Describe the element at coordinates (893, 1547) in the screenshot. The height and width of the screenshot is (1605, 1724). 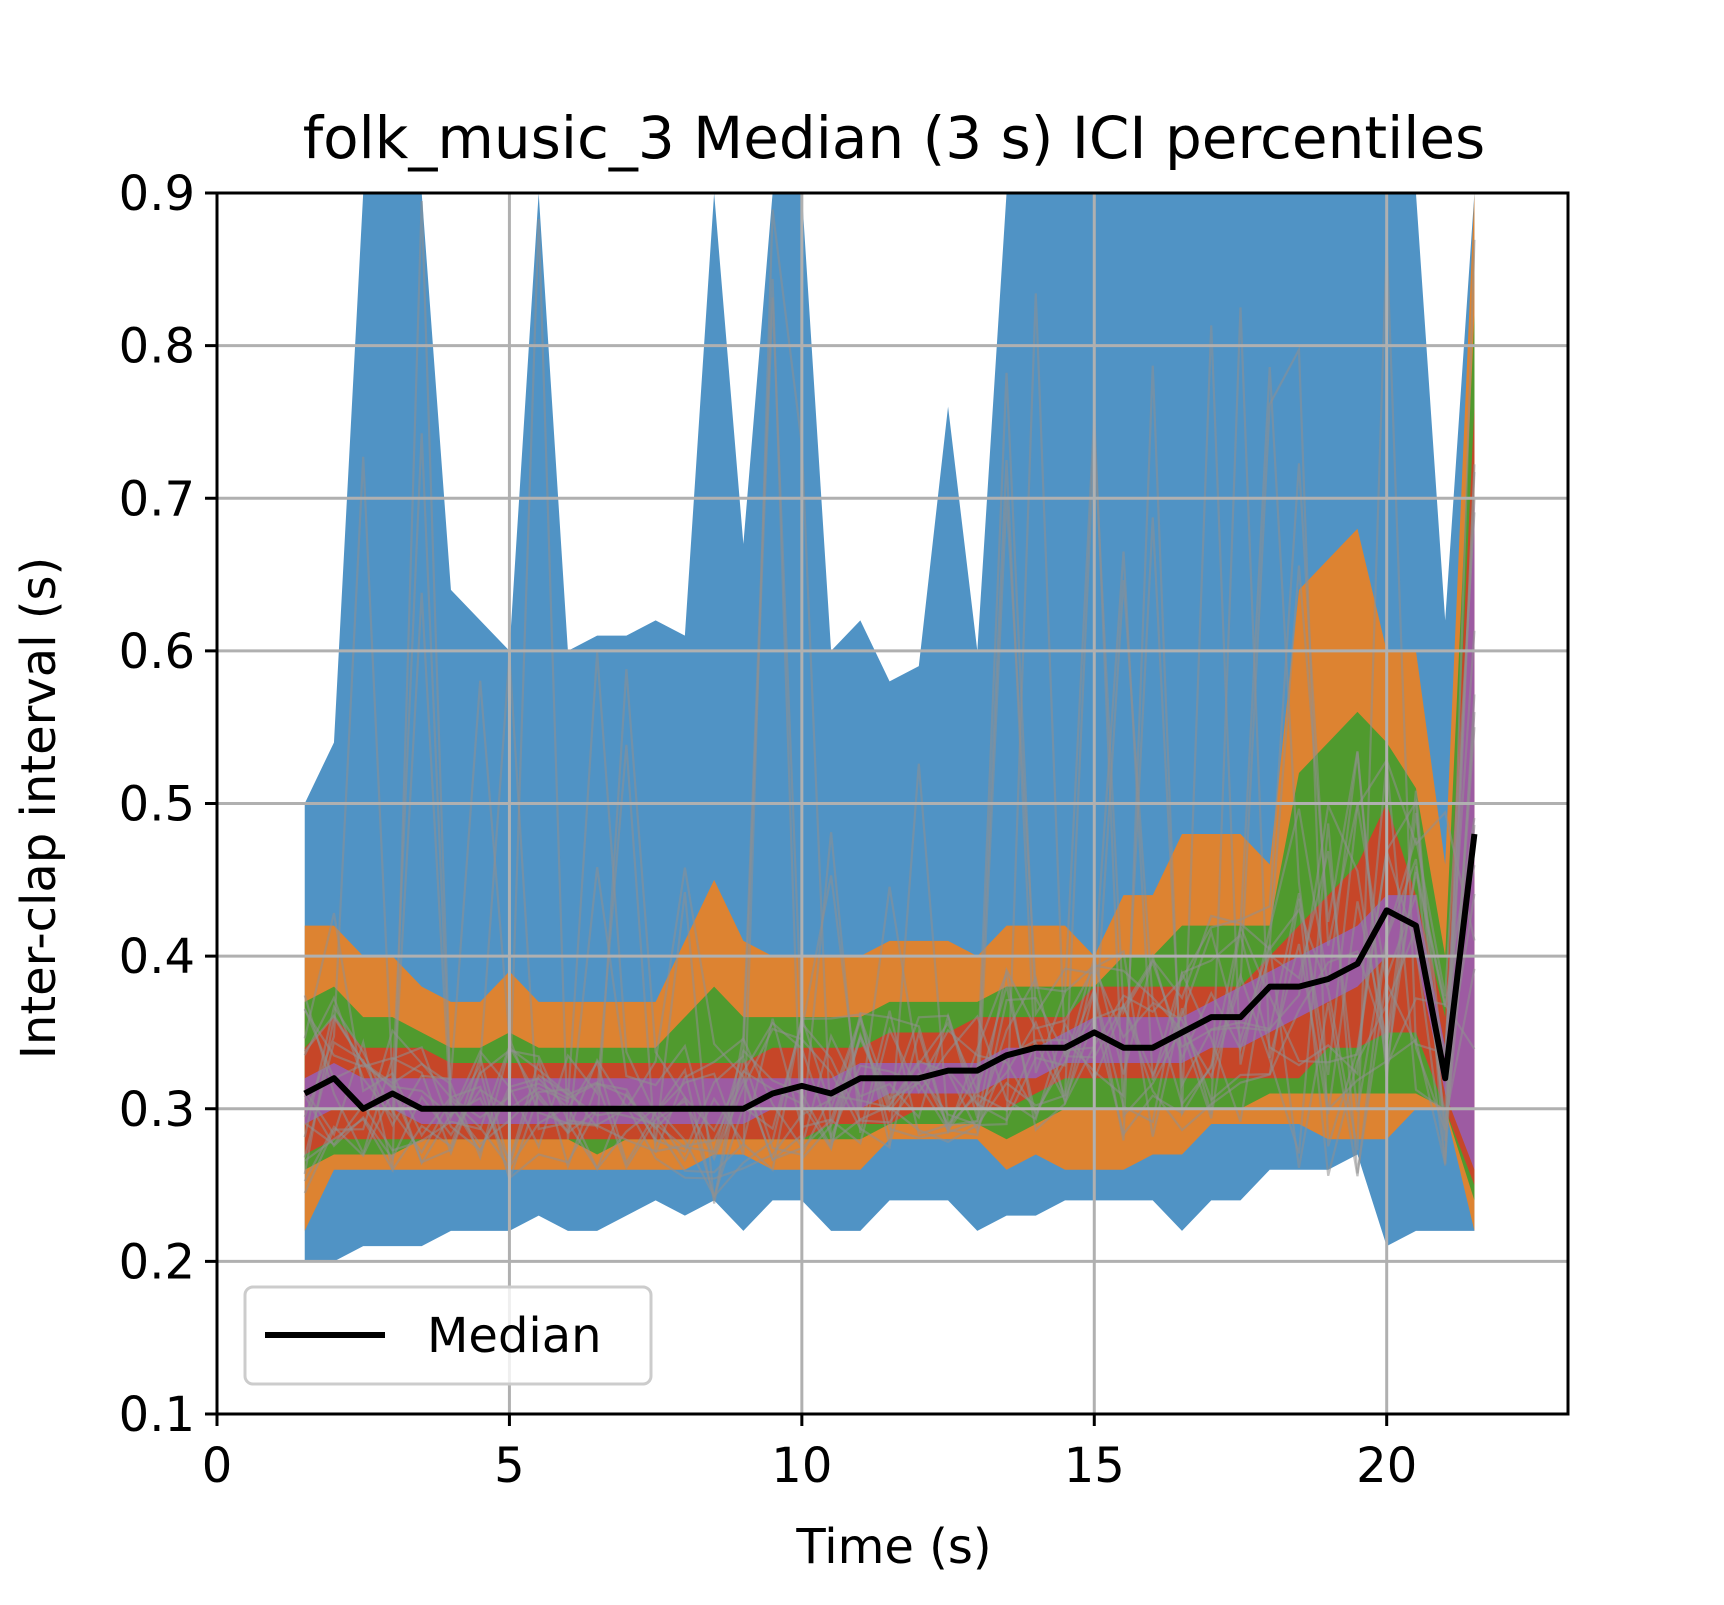
I see `x-axis-label: Time (s)` at that location.